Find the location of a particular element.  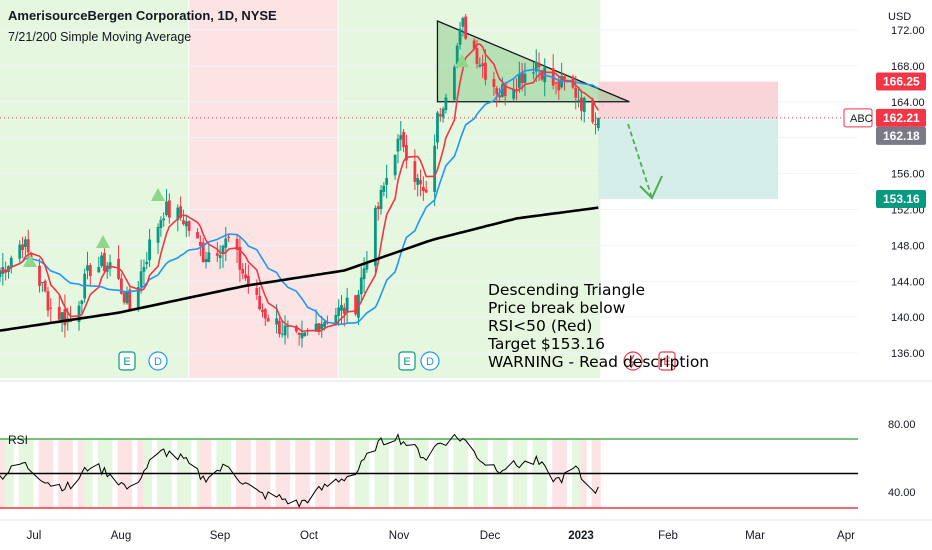

dividend-marker-icon is located at coordinates (430, 361).